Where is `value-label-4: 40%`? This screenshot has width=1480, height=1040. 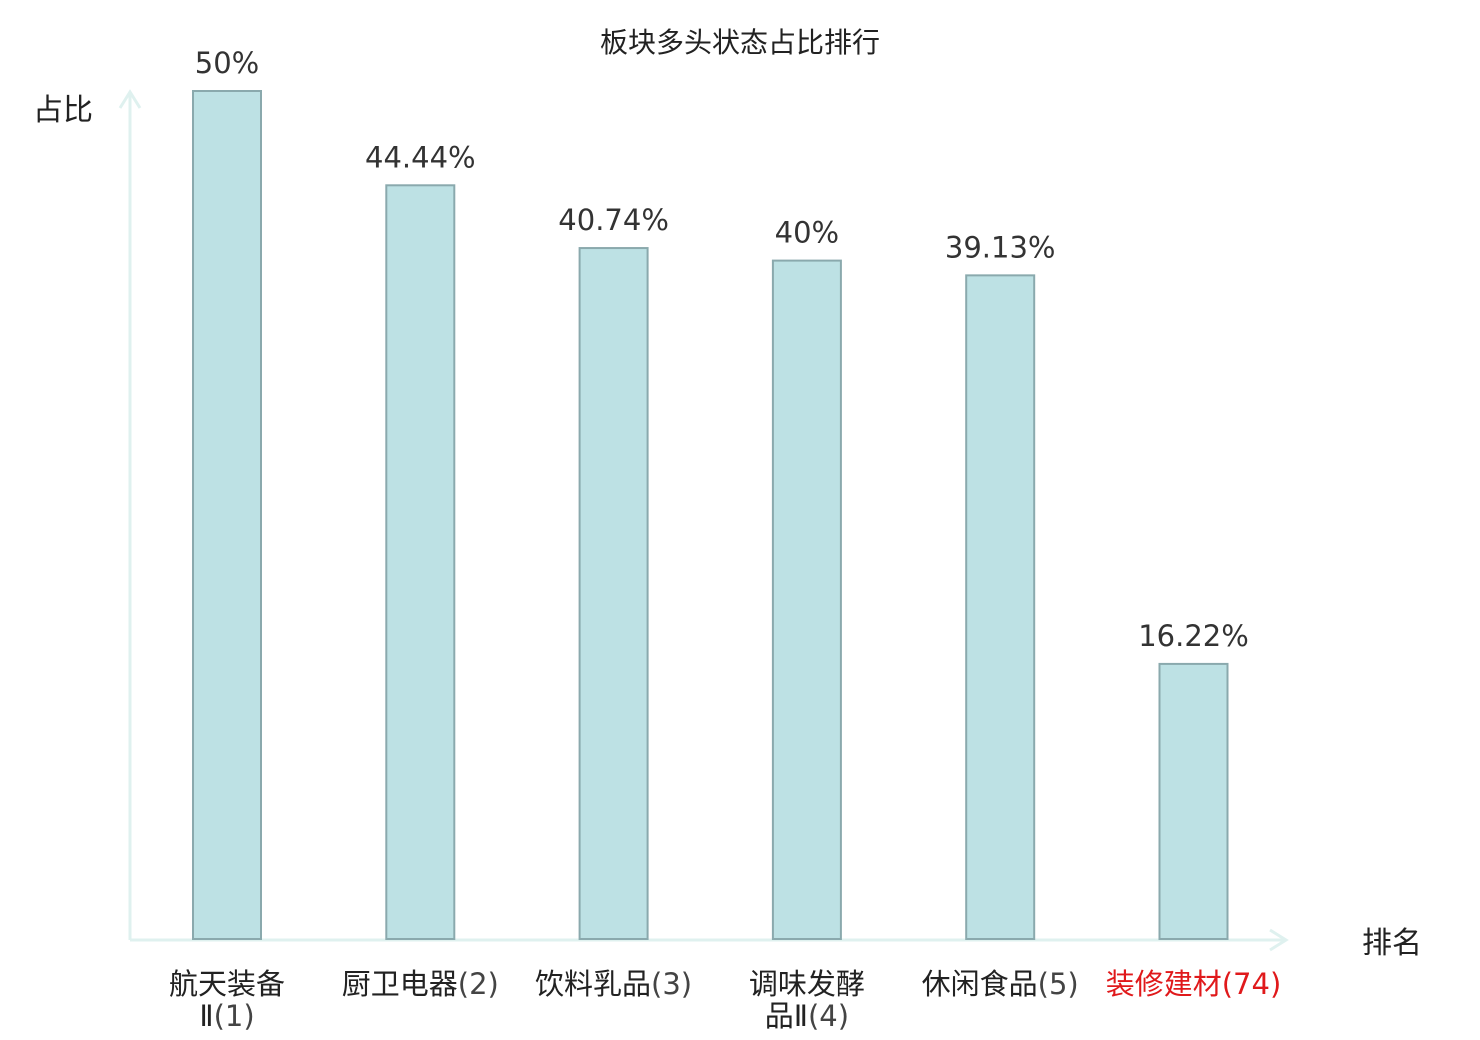
value-label-4: 40% is located at coordinates (807, 233).